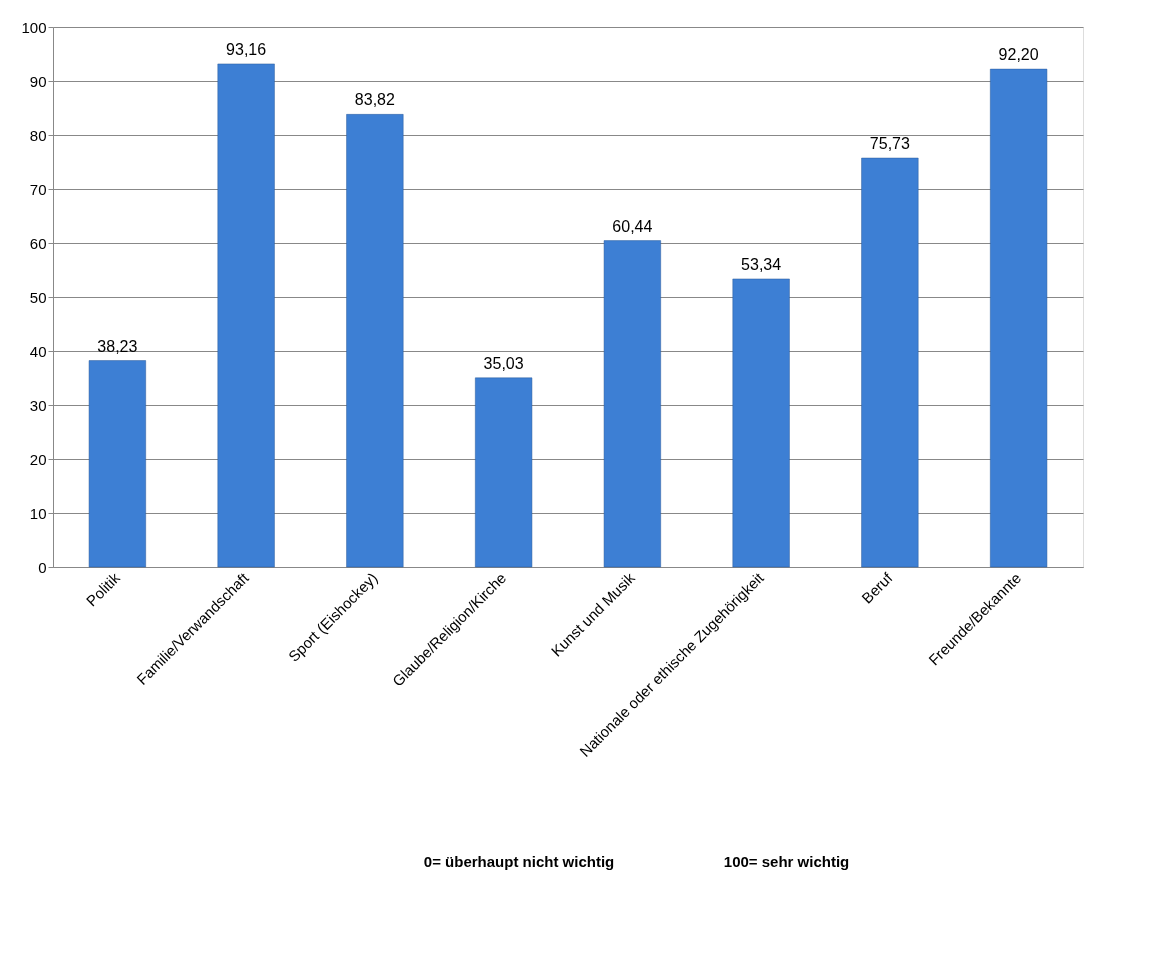 Image resolution: width=1158 pixels, height=978 pixels. I want to click on y-tick-label: 30, so click(38, 405).